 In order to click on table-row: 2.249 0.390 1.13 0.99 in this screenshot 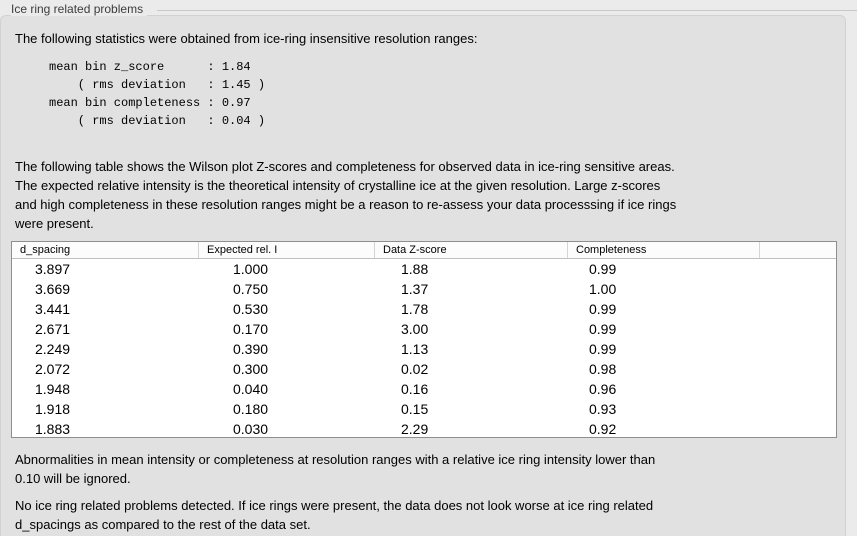, I will do `click(424, 349)`.